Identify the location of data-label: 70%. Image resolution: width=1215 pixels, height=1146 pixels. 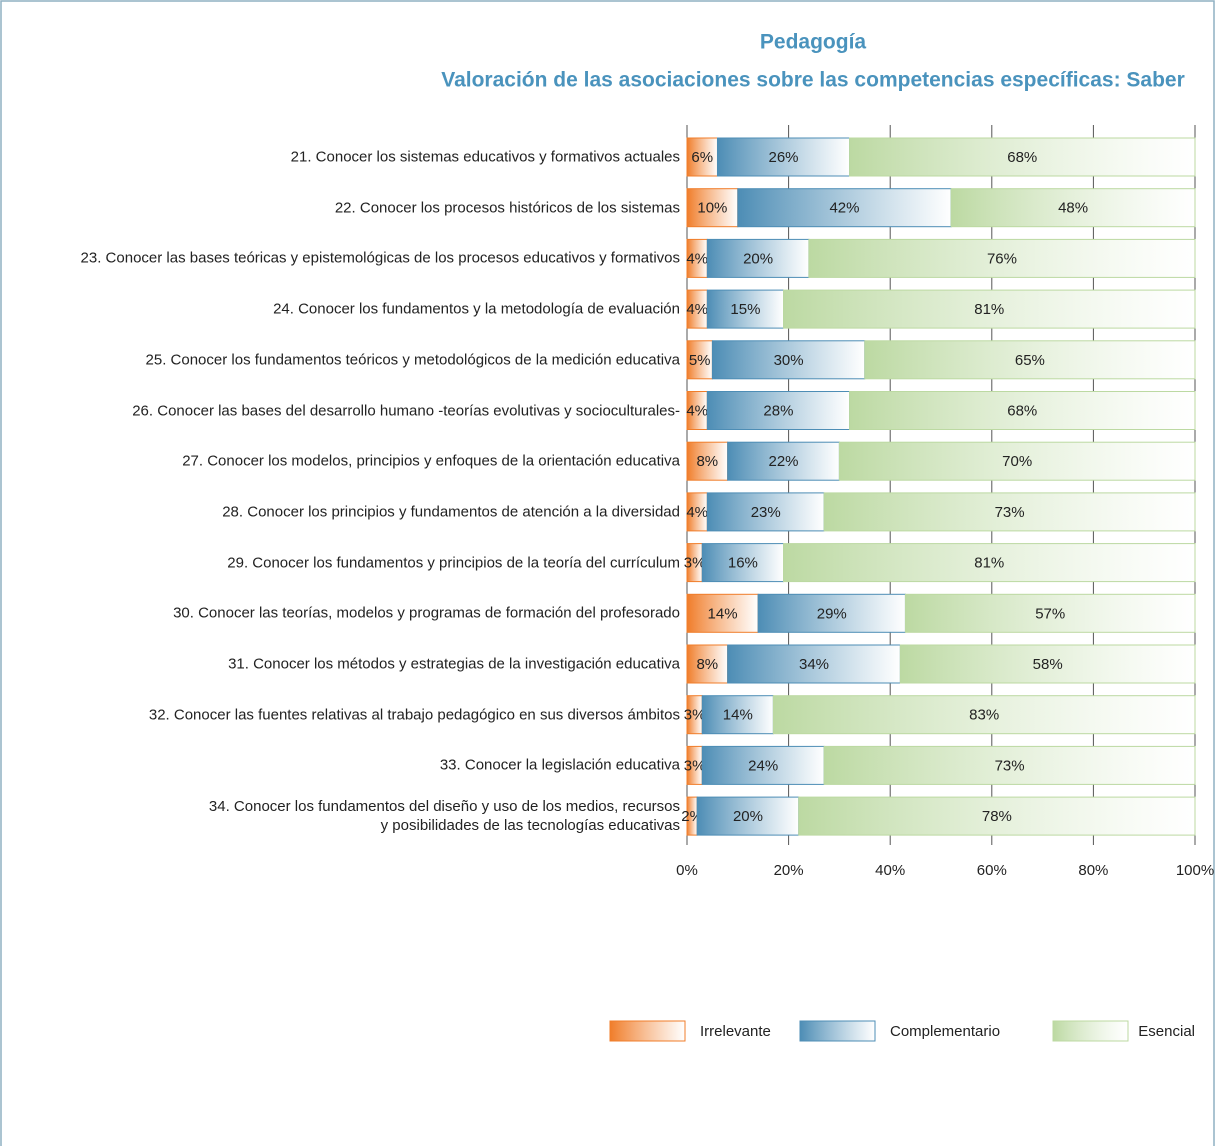
(1017, 461).